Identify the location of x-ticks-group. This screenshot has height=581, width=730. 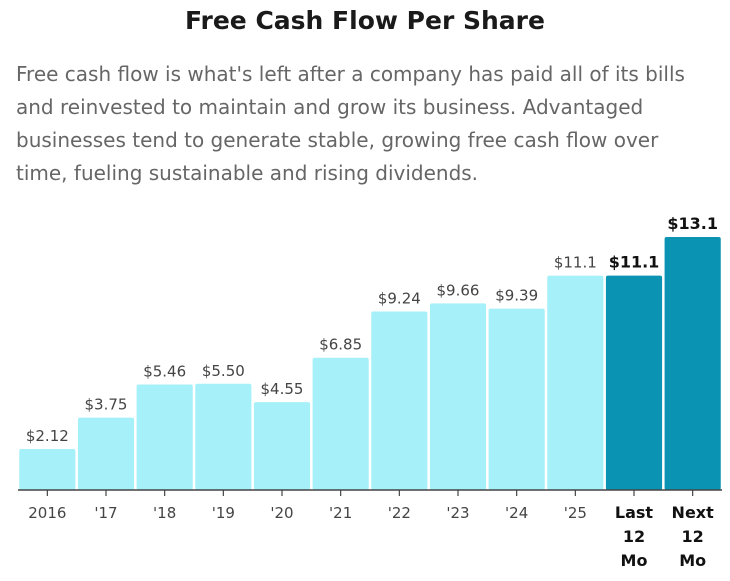
(370, 493).